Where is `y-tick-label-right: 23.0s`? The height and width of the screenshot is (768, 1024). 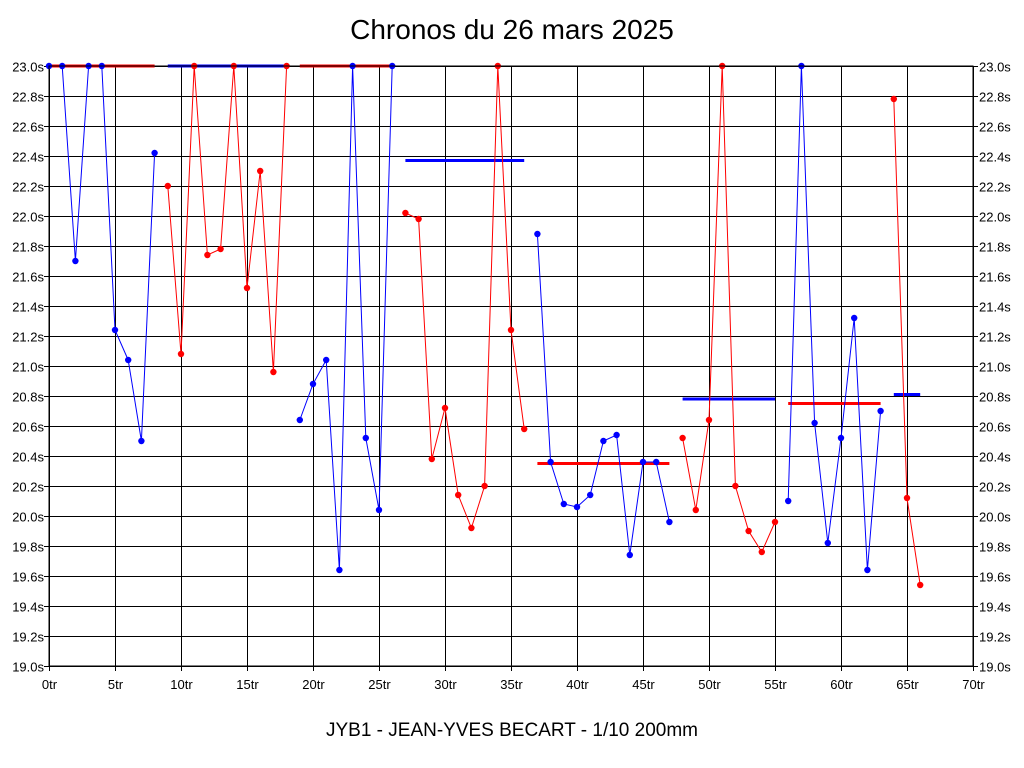 y-tick-label-right: 23.0s is located at coordinates (995, 67).